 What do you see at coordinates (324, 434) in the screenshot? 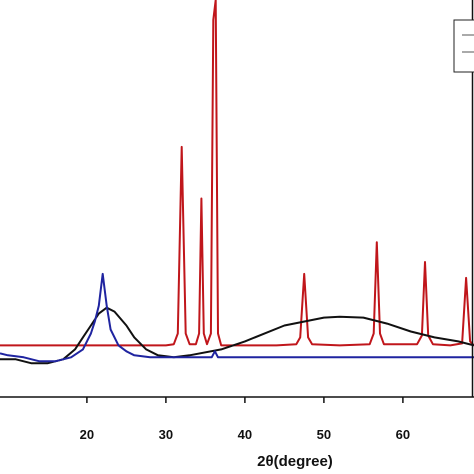
I see `x-tick-label: 50` at bounding box center [324, 434].